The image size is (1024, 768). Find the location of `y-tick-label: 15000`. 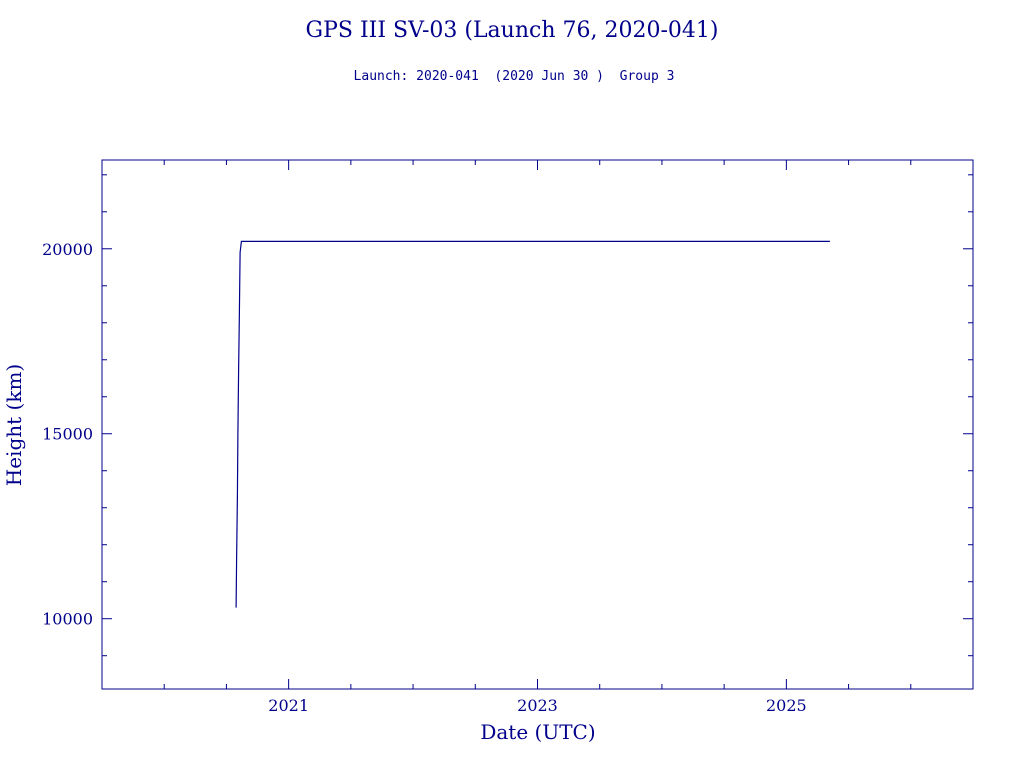

y-tick-label: 15000 is located at coordinates (67, 434).